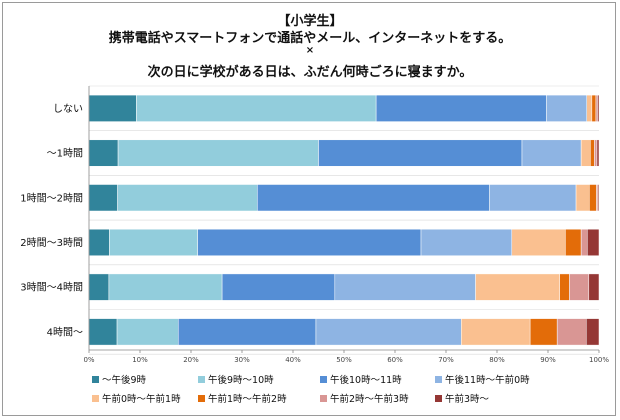 The height and width of the screenshot is (420, 620). I want to click on legend-label: 午後9時～10時, so click(241, 380).